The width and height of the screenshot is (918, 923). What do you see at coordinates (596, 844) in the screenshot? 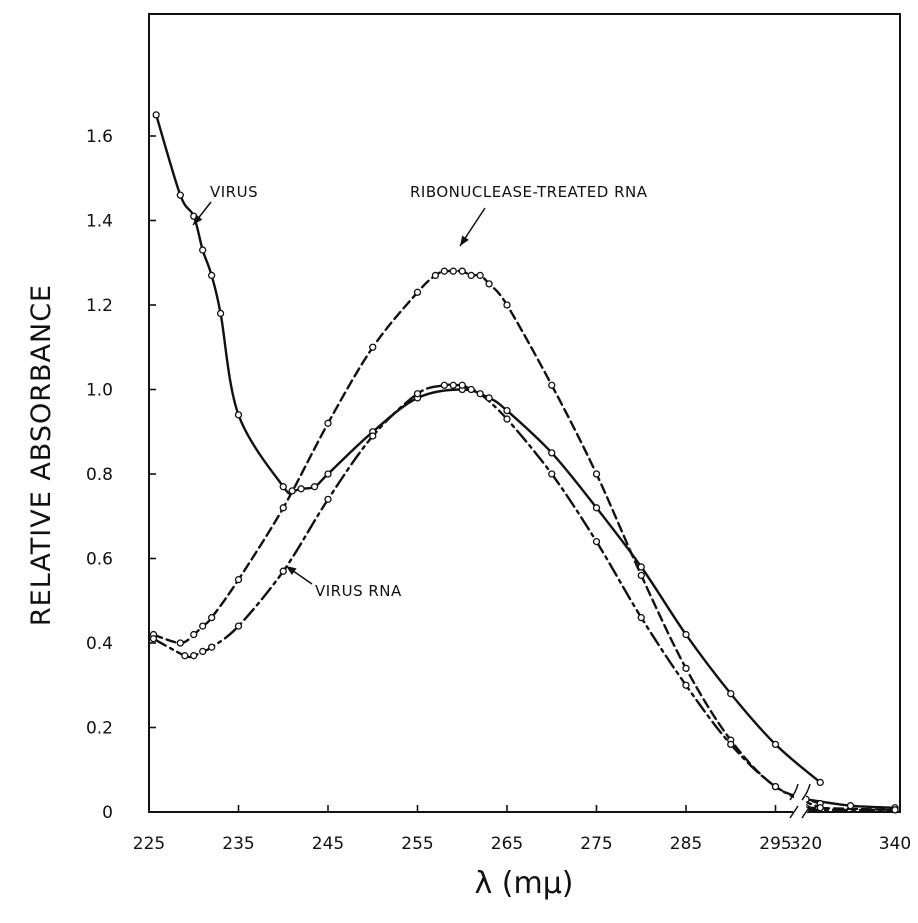
I see `x-tick-label: 275` at bounding box center [596, 844].